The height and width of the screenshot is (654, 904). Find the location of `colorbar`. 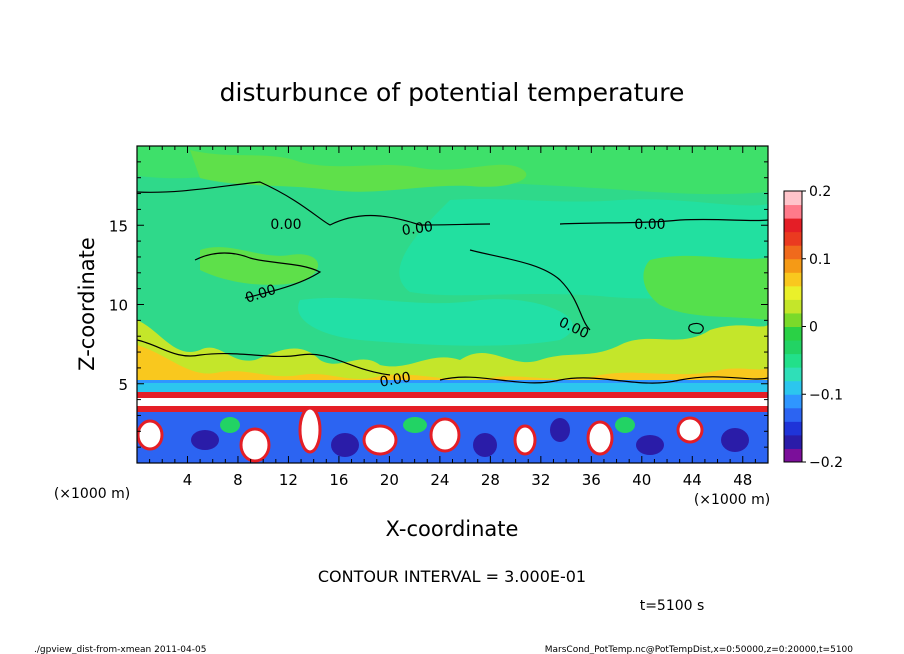

colorbar is located at coordinates (793, 326).